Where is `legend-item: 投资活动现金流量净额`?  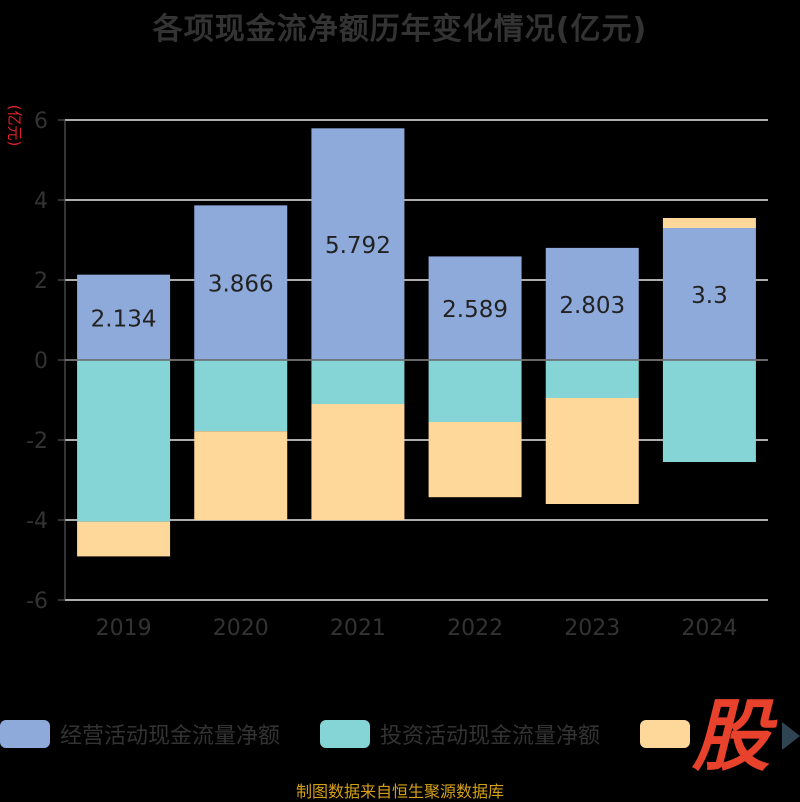 legend-item: 投资活动现金流量净额 is located at coordinates (460, 734).